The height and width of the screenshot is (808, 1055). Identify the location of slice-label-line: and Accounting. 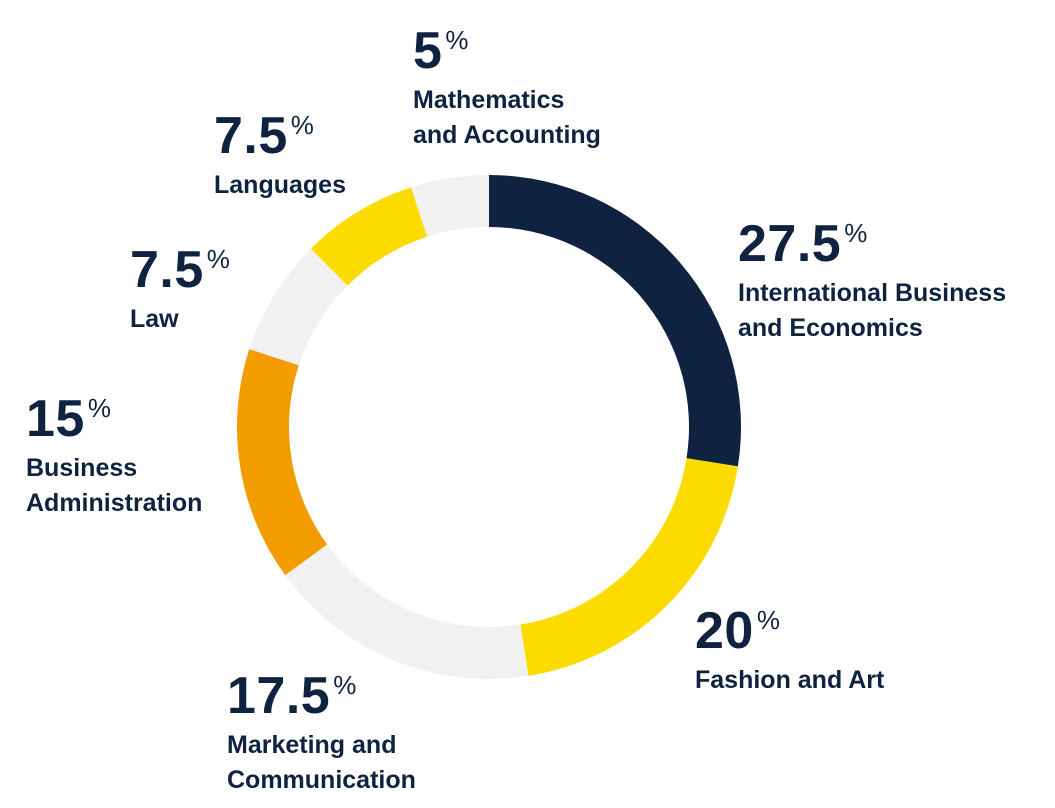
(507, 135).